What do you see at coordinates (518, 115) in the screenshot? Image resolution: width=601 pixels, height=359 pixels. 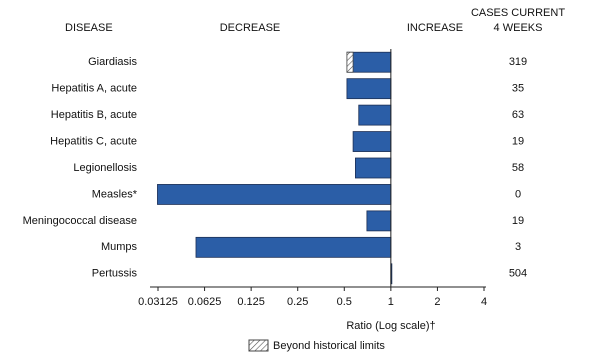 I see `cases-label: 63` at bounding box center [518, 115].